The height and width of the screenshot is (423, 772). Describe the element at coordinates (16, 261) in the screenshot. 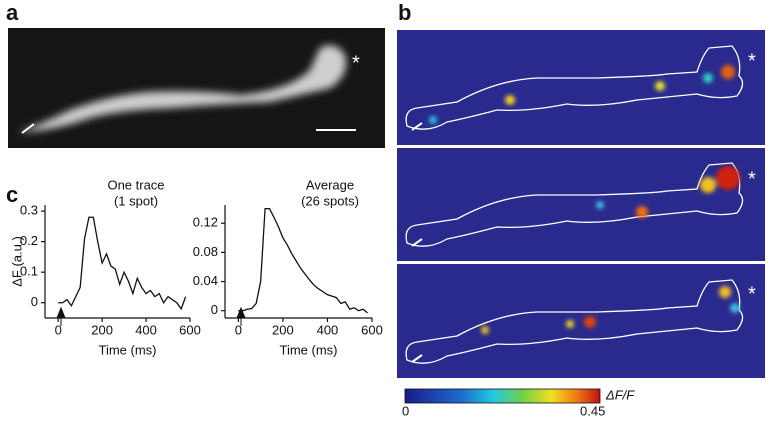

I see `y-axis-label: ΔF (a.u.)` at that location.